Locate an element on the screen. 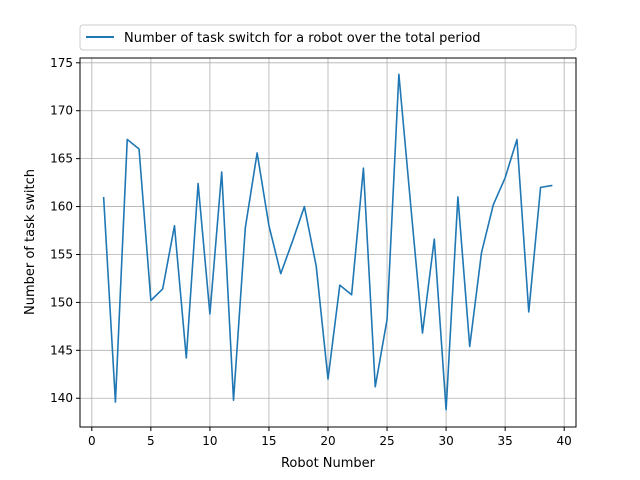 The width and height of the screenshot is (640, 480). y-tick-label: 150 is located at coordinates (61, 302).